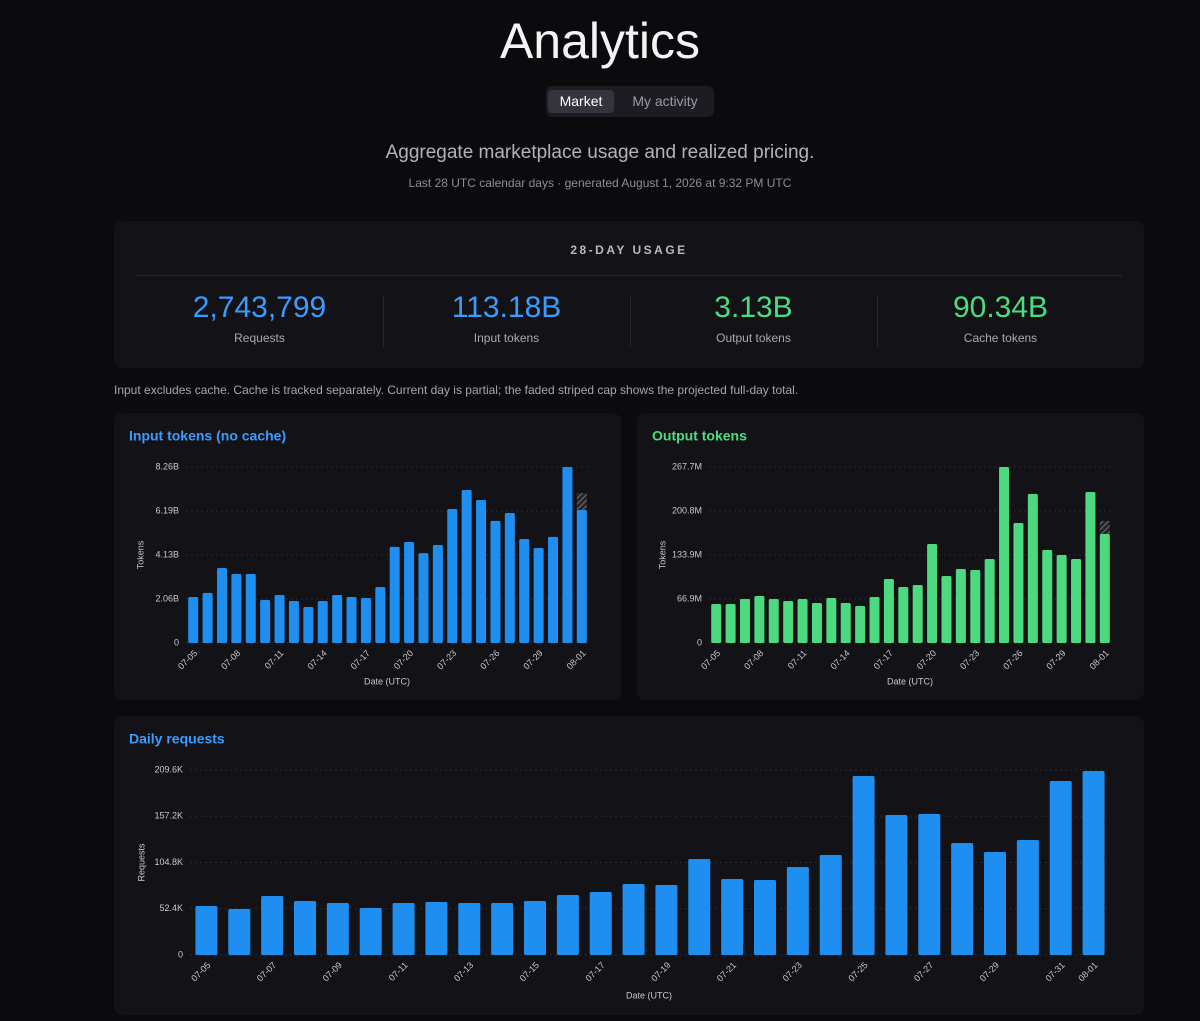 This screenshot has width=1200, height=1021. Describe the element at coordinates (259, 307) in the screenshot. I see `stat-value: 2,743,799` at that location.